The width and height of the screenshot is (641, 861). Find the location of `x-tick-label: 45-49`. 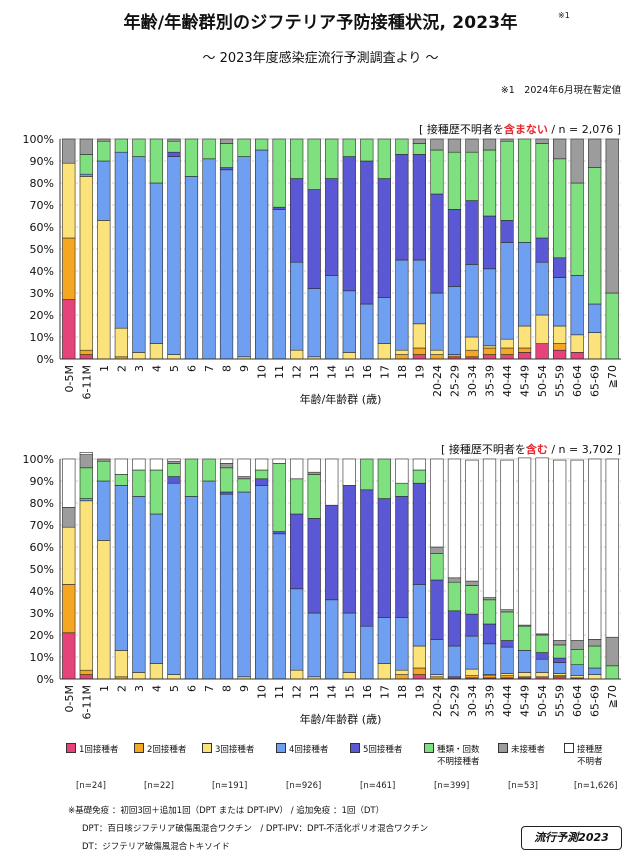

x-tick-label: 45-49 is located at coordinates (525, 381).